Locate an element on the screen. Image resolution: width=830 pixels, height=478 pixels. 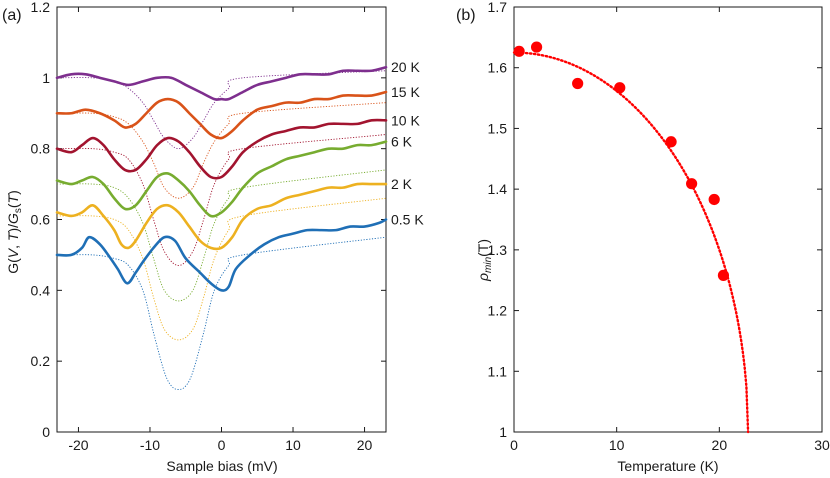
ylabel-b-rho: ρ is located at coordinates (483, 277).